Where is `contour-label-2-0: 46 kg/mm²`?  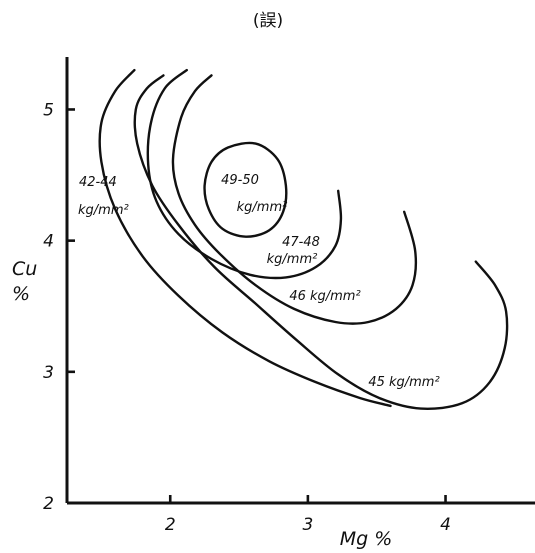 contour-label-2-0: 46 kg/mm² is located at coordinates (324, 296).